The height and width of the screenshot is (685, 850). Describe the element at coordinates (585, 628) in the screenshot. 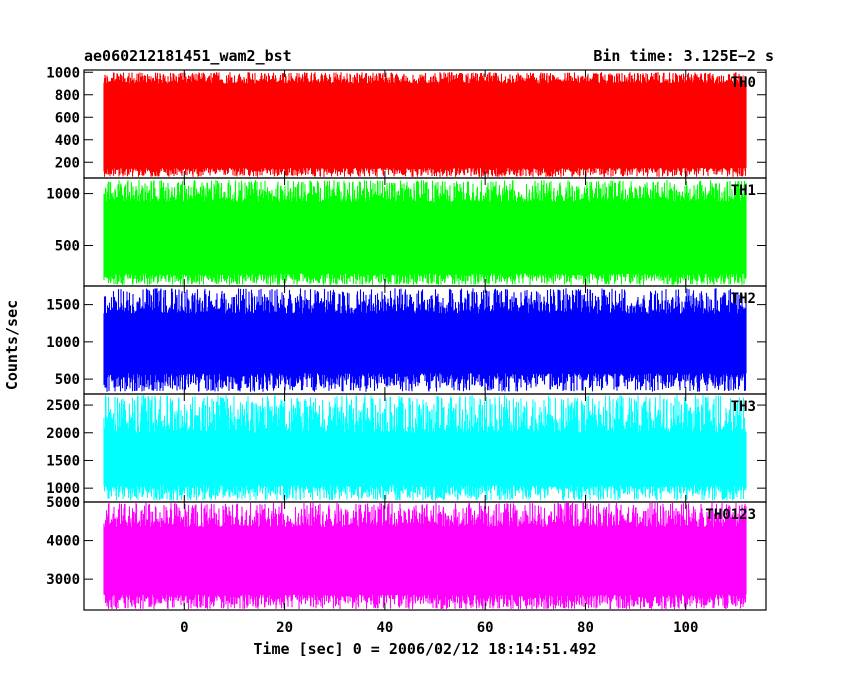

I see `x-tick-label: 80` at that location.